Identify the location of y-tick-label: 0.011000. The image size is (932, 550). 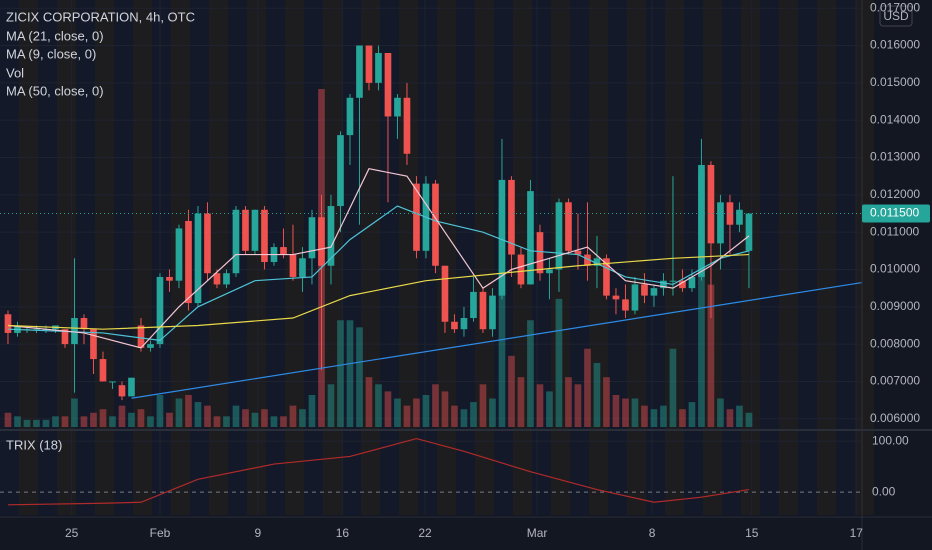
(894, 231).